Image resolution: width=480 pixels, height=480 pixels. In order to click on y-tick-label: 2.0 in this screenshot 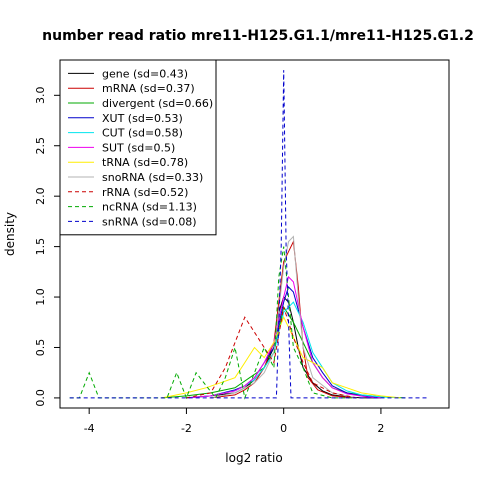, I will do `click(40, 196)`.